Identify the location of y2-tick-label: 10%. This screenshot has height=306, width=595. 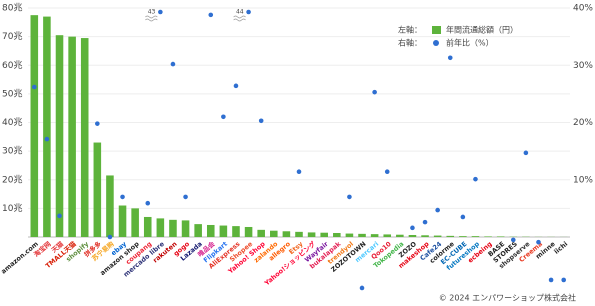
(583, 180).